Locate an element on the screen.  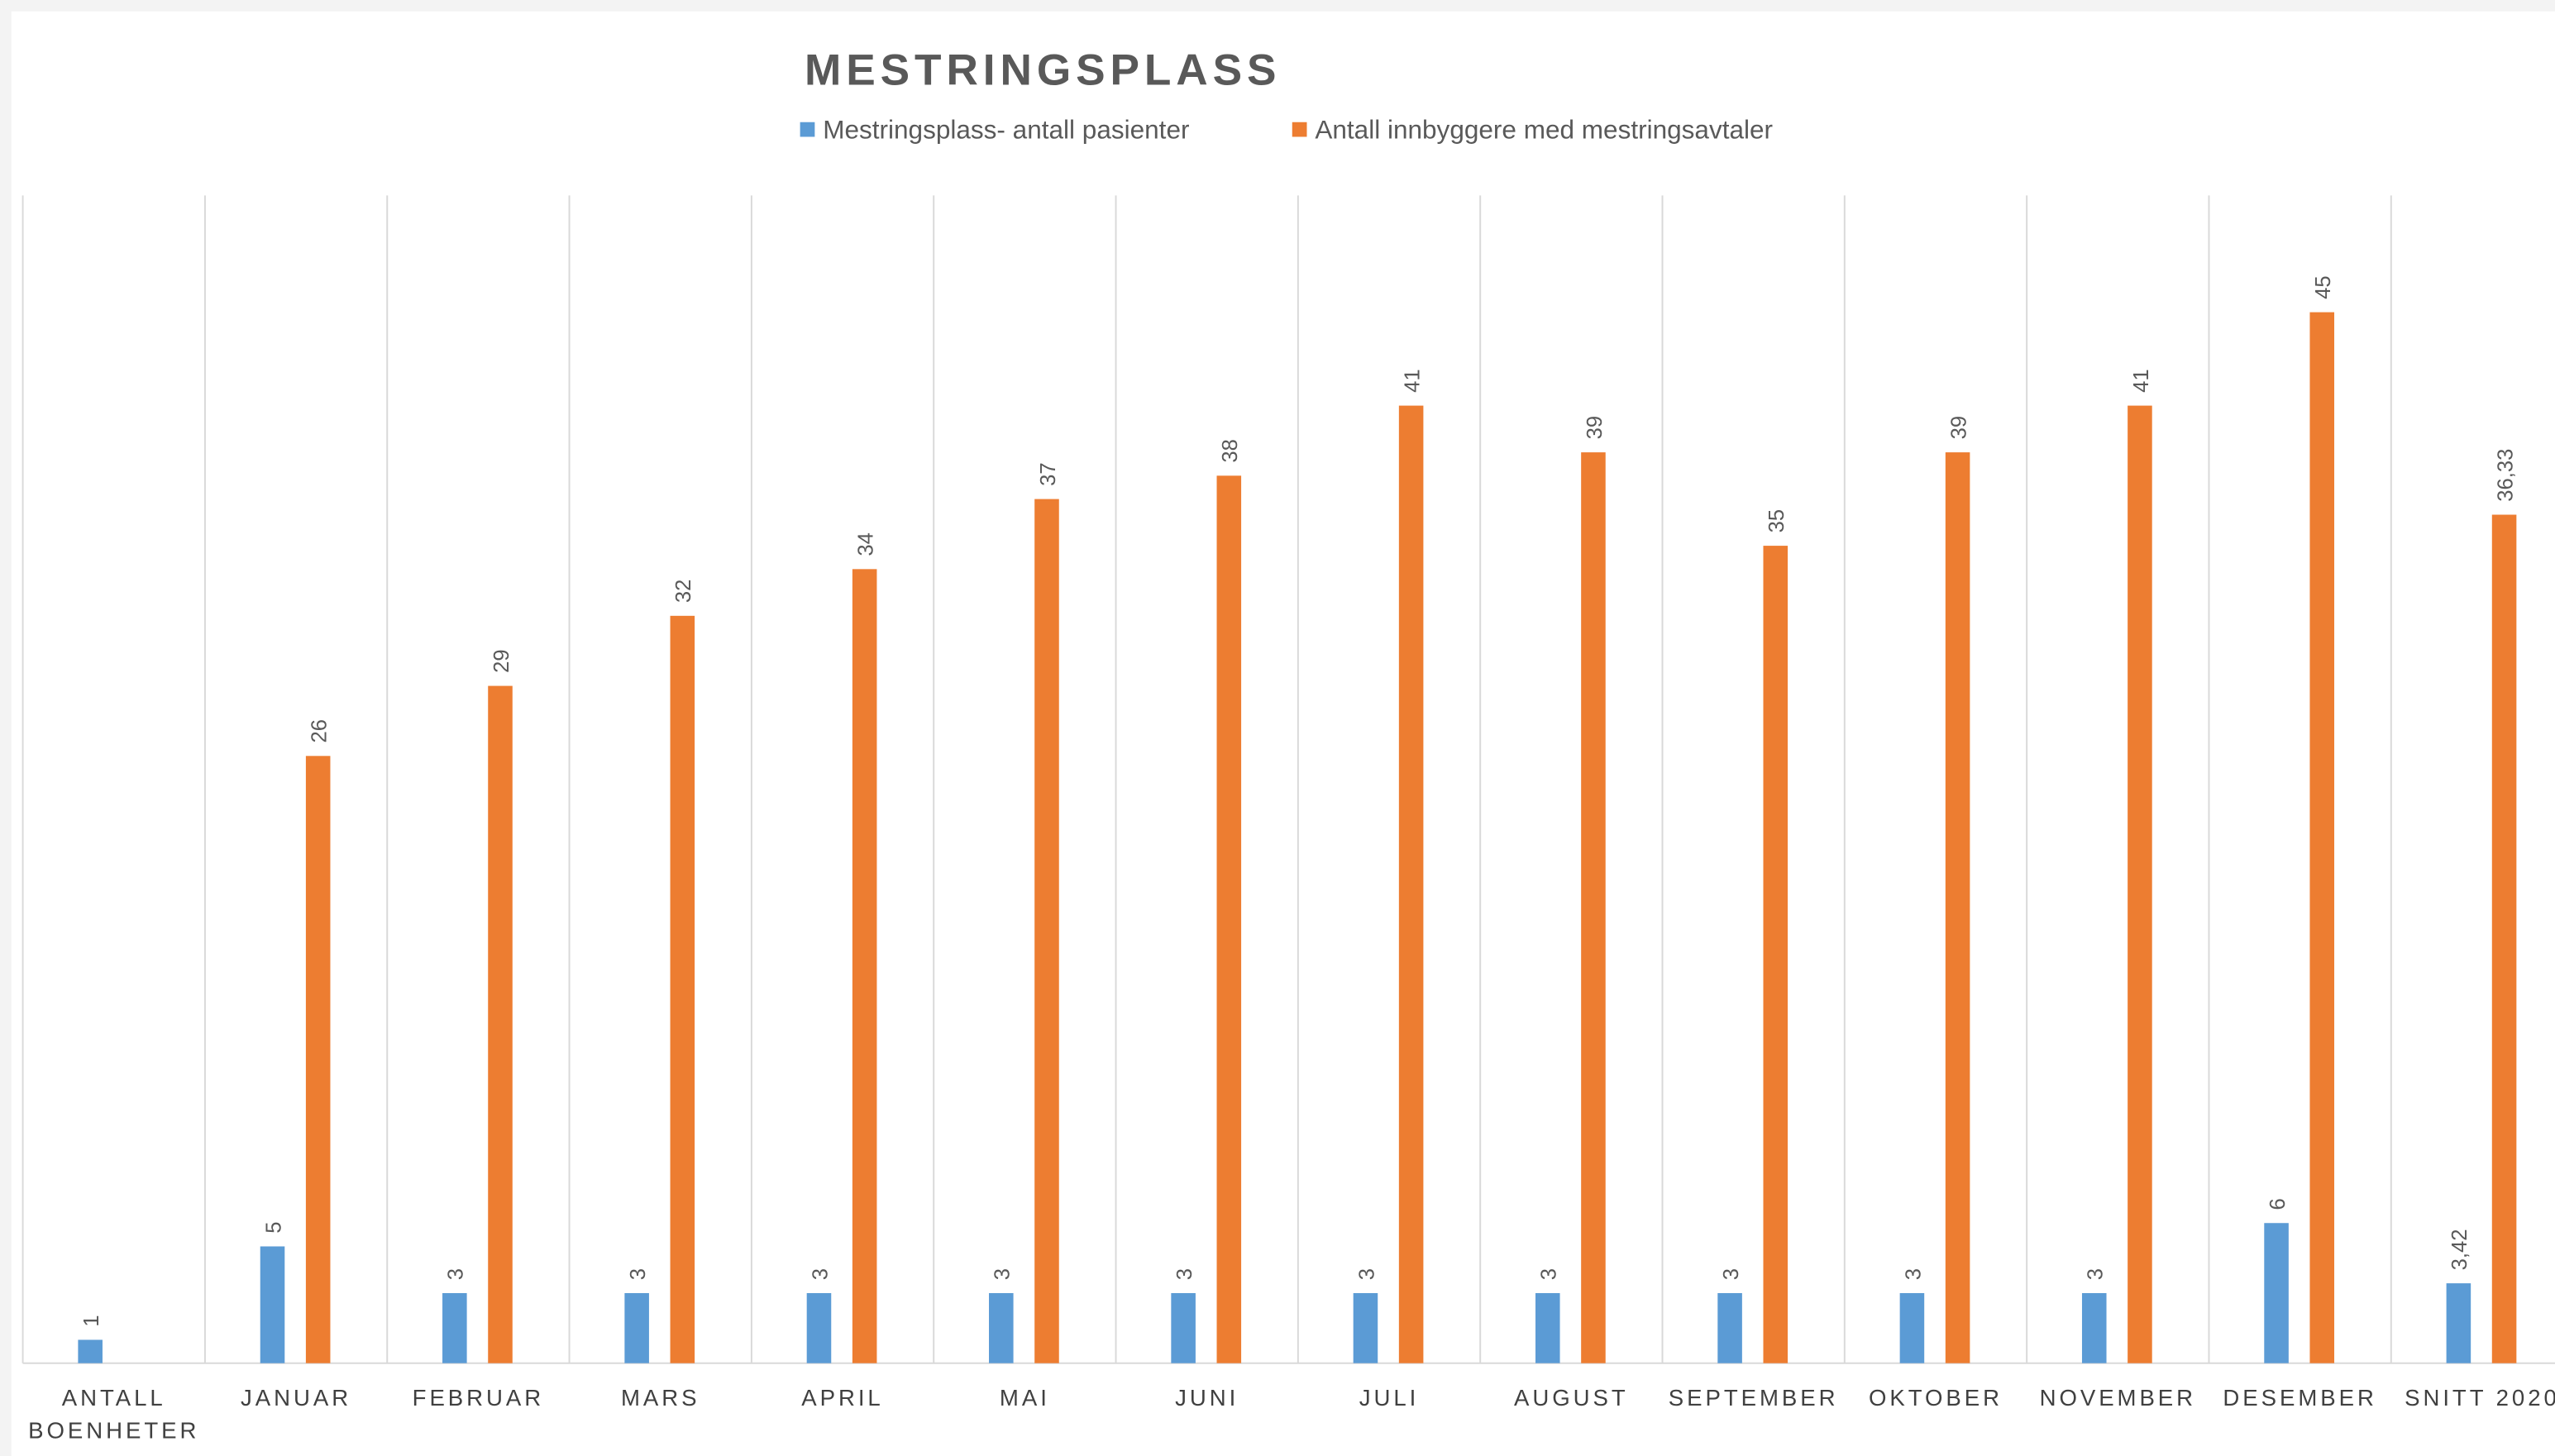
legend-label: Antall innbyggere med mestringsavtaler is located at coordinates (1544, 129).